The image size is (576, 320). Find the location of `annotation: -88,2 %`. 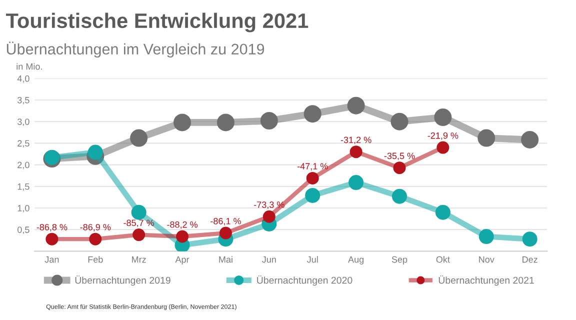

annotation: -88,2 % is located at coordinates (182, 225).